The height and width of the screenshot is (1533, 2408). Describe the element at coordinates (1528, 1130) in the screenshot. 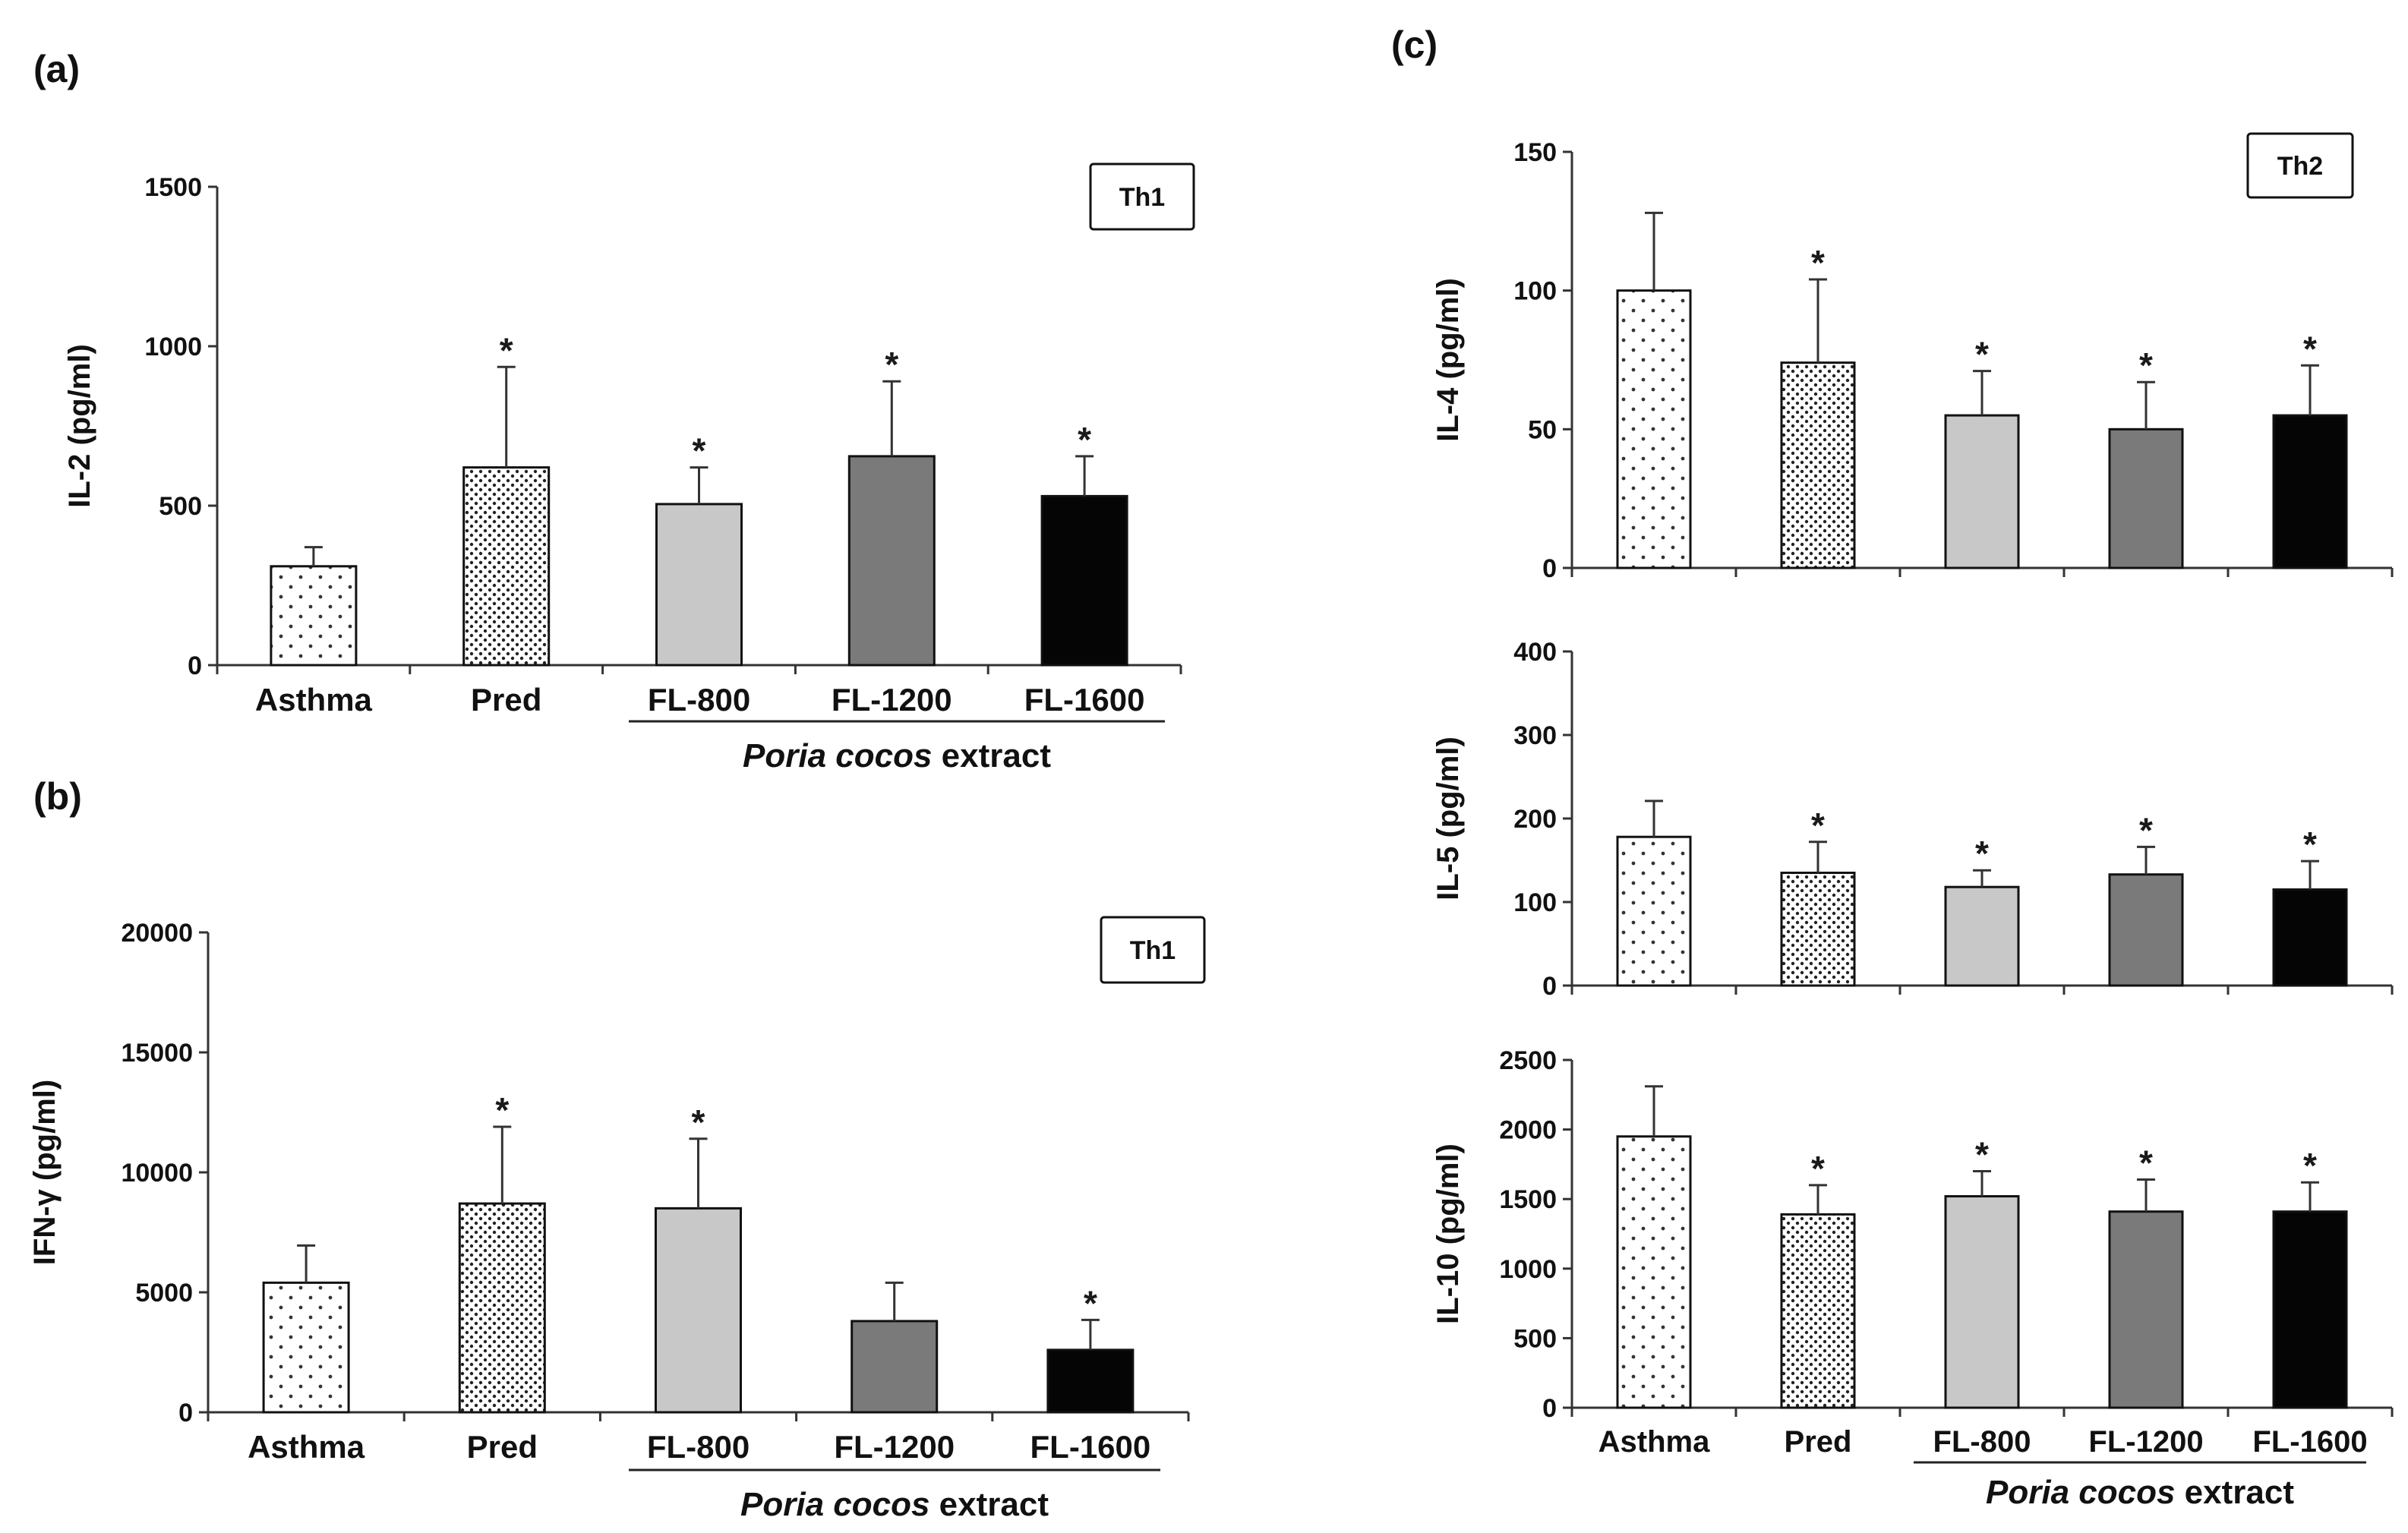

I see `y-tick-label: 2000` at that location.